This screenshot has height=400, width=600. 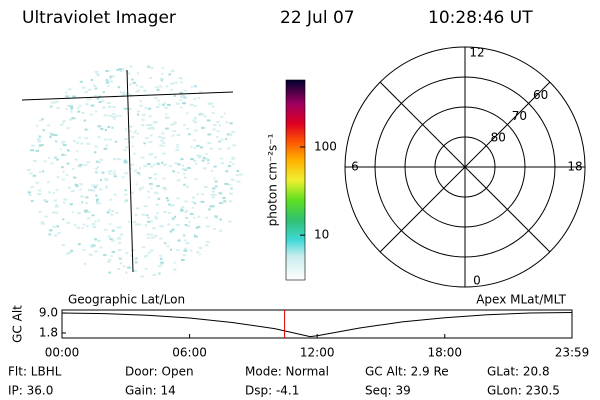 What do you see at coordinates (317, 18) in the screenshot?
I see `date: 22 Jul 07` at bounding box center [317, 18].